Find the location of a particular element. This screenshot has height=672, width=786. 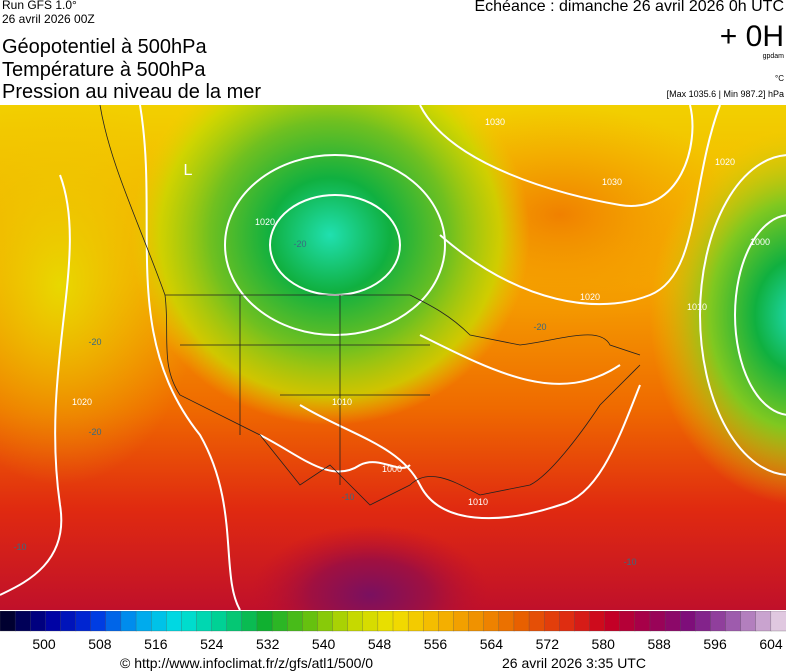

colorbar-label: 524 is located at coordinates (212, 644).